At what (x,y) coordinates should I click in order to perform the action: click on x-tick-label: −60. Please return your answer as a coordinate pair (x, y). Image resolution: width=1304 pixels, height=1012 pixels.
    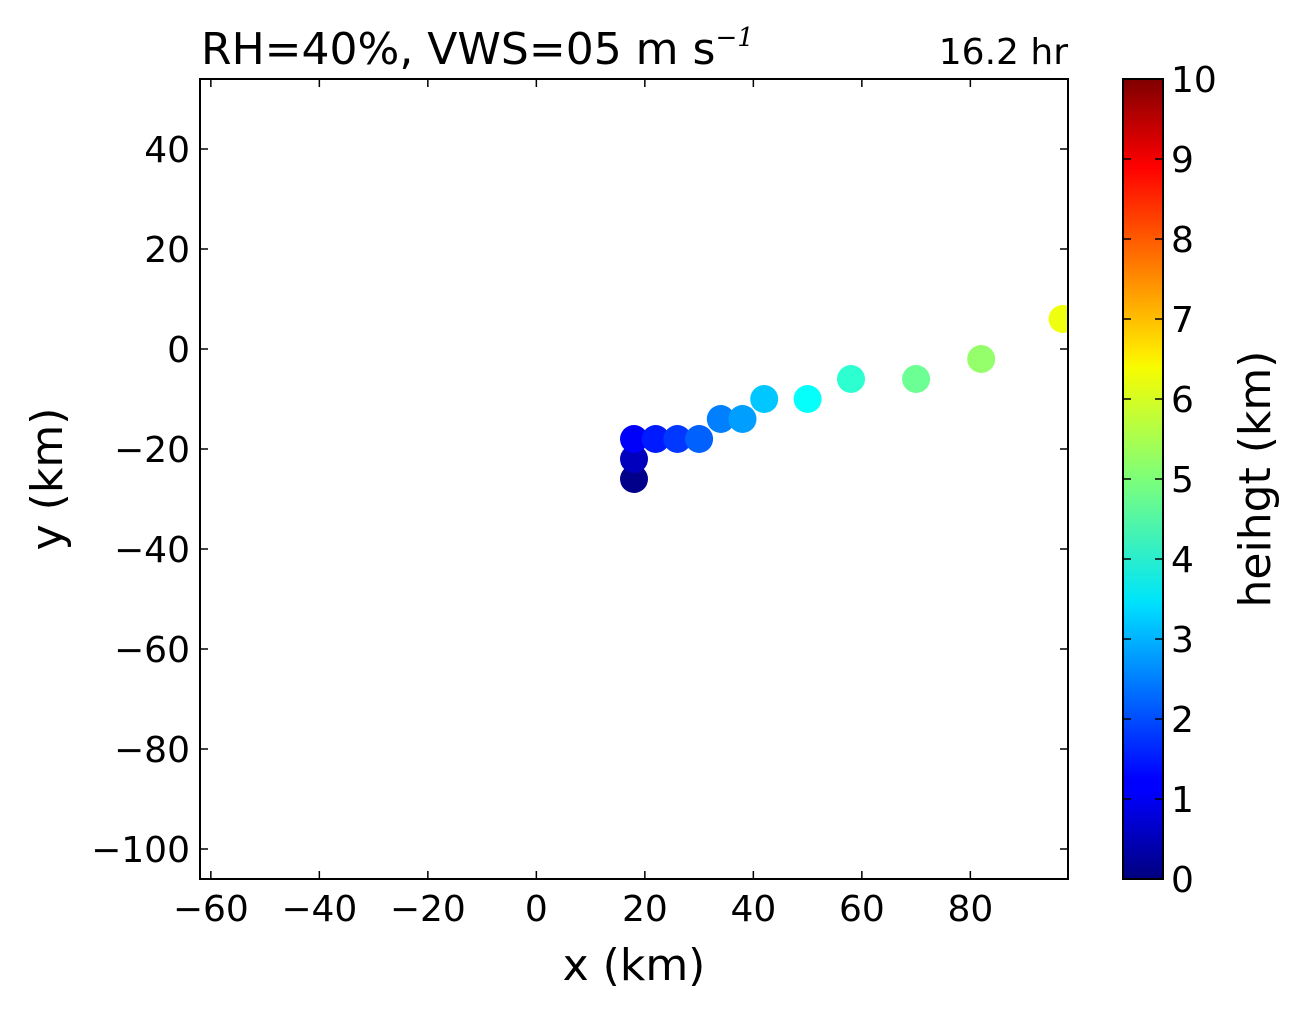
    Looking at the image, I should click on (211, 909).